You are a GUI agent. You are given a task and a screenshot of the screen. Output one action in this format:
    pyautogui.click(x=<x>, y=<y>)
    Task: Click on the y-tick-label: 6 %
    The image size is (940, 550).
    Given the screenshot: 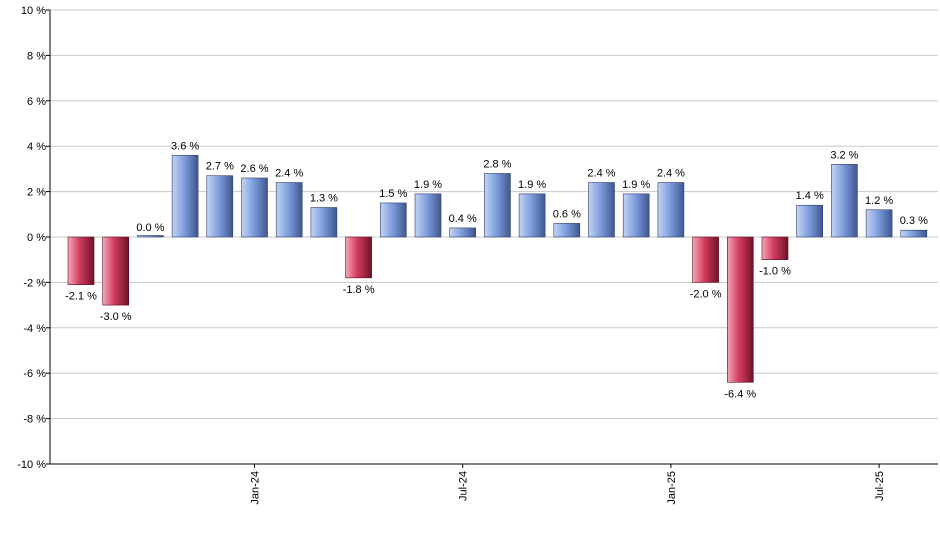 What is the action you would take?
    pyautogui.click(x=36, y=102)
    